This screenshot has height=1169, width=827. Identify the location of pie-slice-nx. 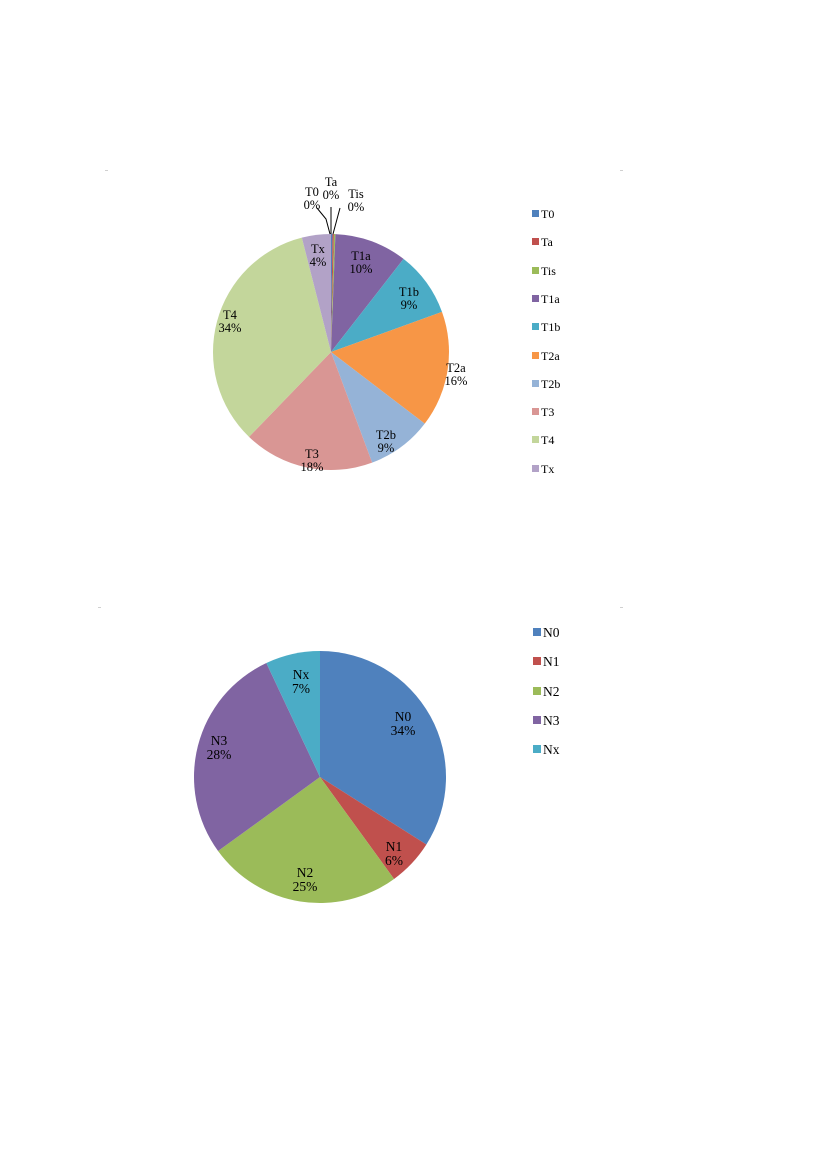
(293, 714).